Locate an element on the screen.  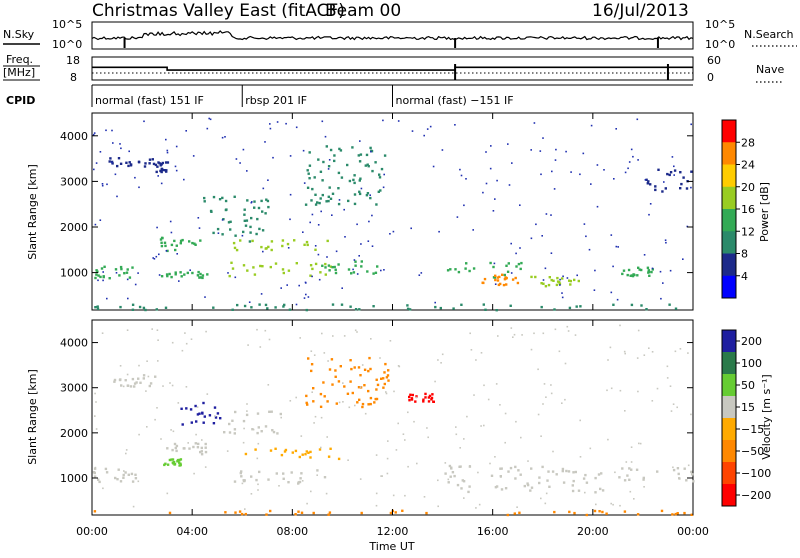
power-colorbar-tick-label: 12 is located at coordinates (748, 231).